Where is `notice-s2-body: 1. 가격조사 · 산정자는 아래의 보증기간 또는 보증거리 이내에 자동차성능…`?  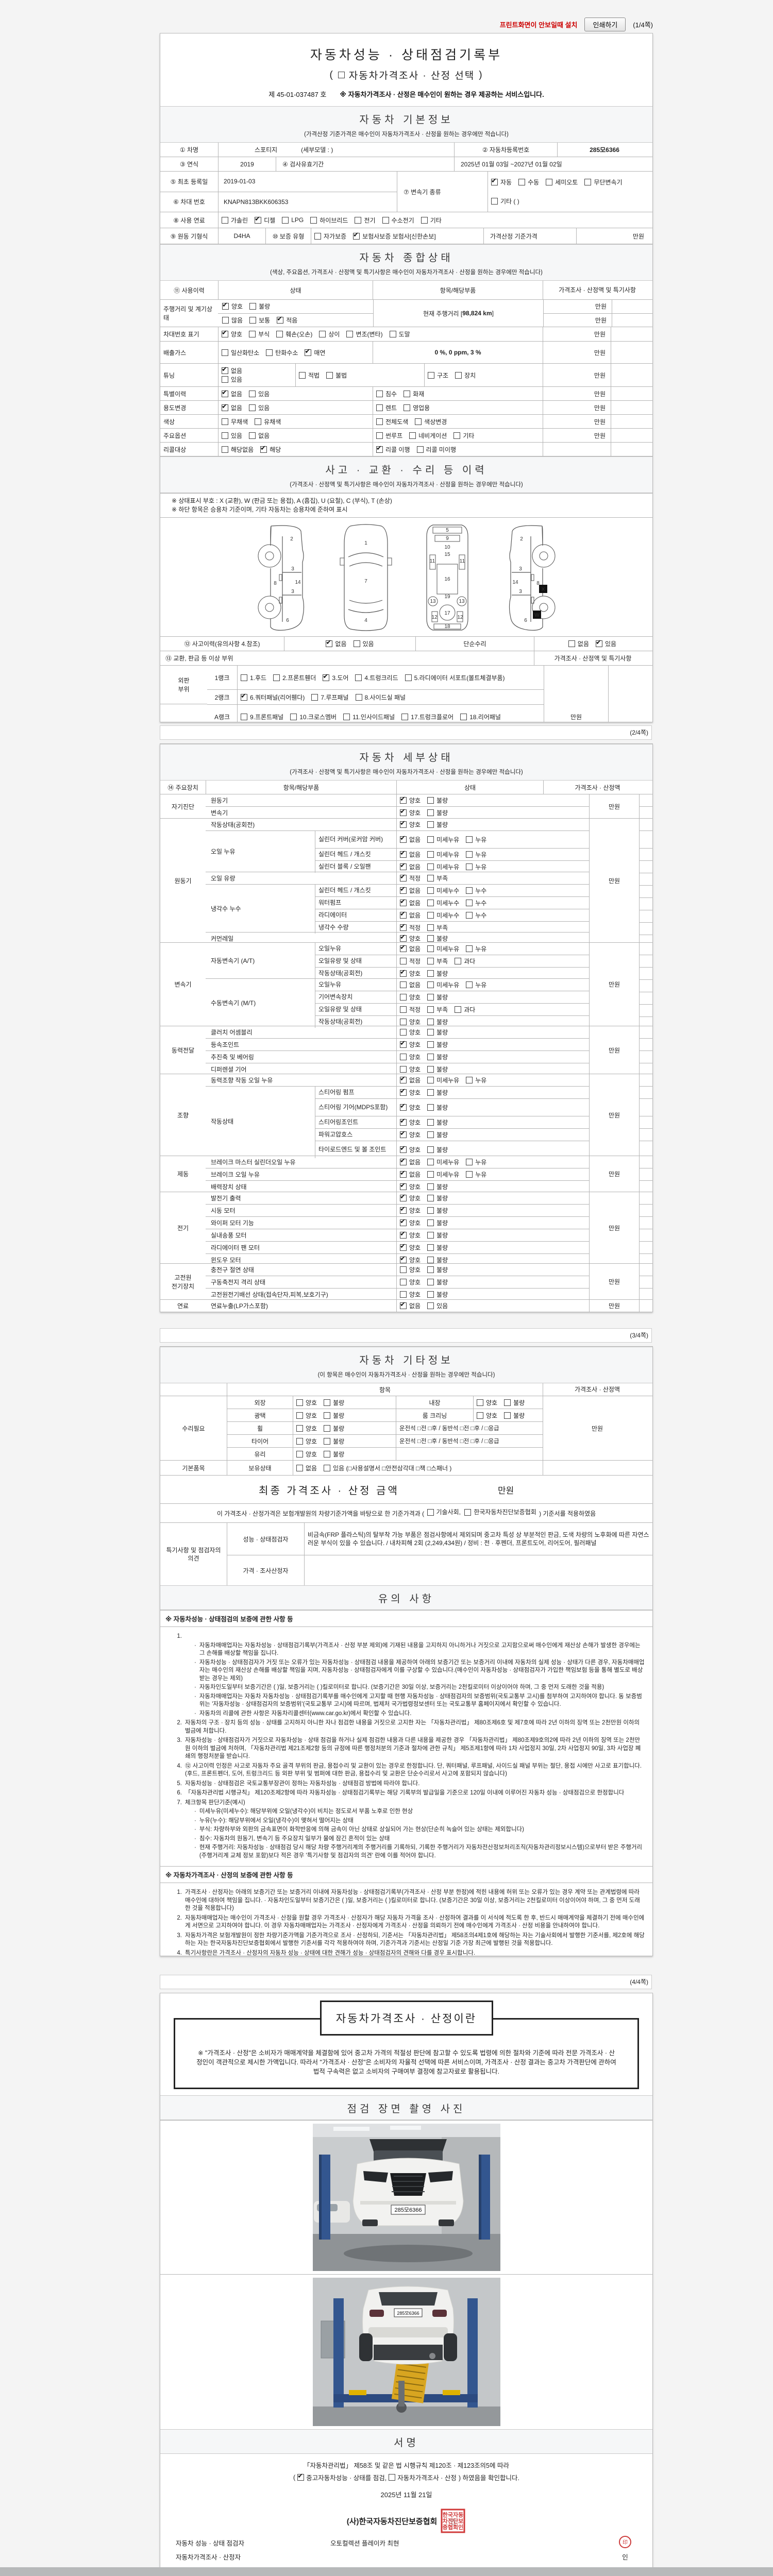 notice-s2-body: 1. 가격조사 · 산정자는 아래의 보증기간 또는 보증거리 이내에 자동차성능… is located at coordinates (406, 1919).